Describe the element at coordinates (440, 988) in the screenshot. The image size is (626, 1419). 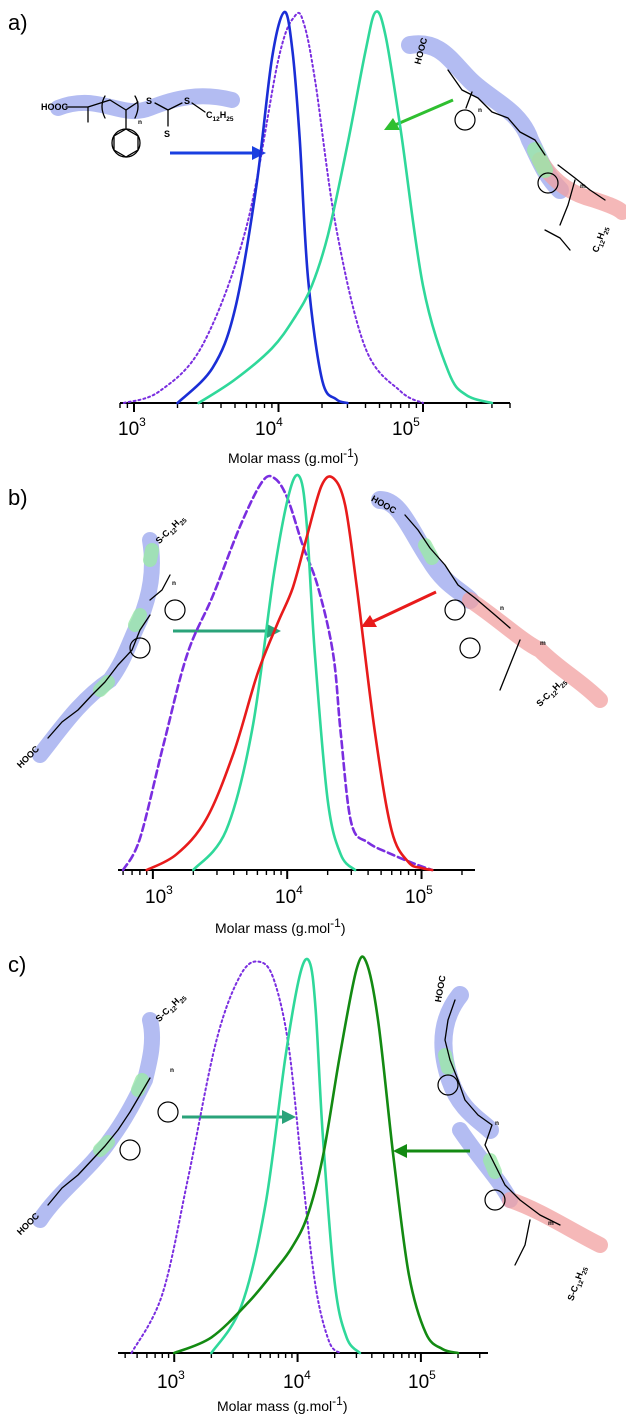
I see `svg-text: HOOC` at that location.